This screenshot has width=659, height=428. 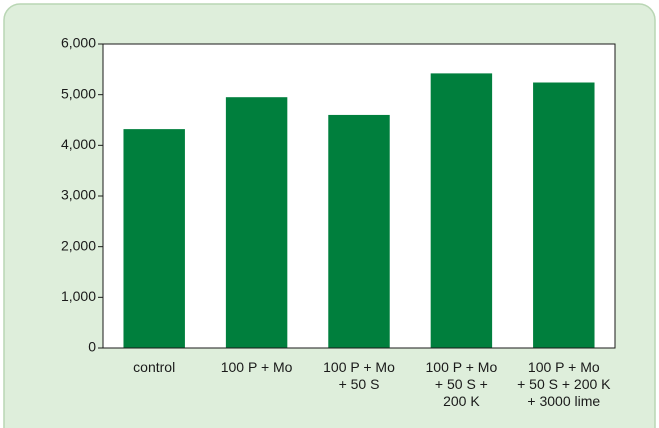 What do you see at coordinates (359, 384) in the screenshot?
I see `x-tick-label-line: + 50 S` at bounding box center [359, 384].